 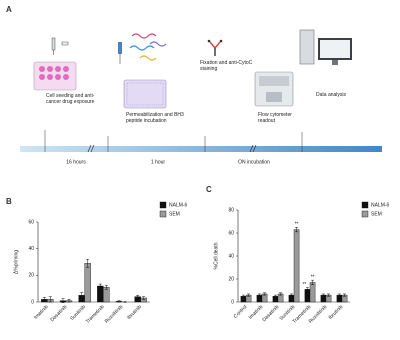 I want to click on timeline, so click(x=201, y=141).